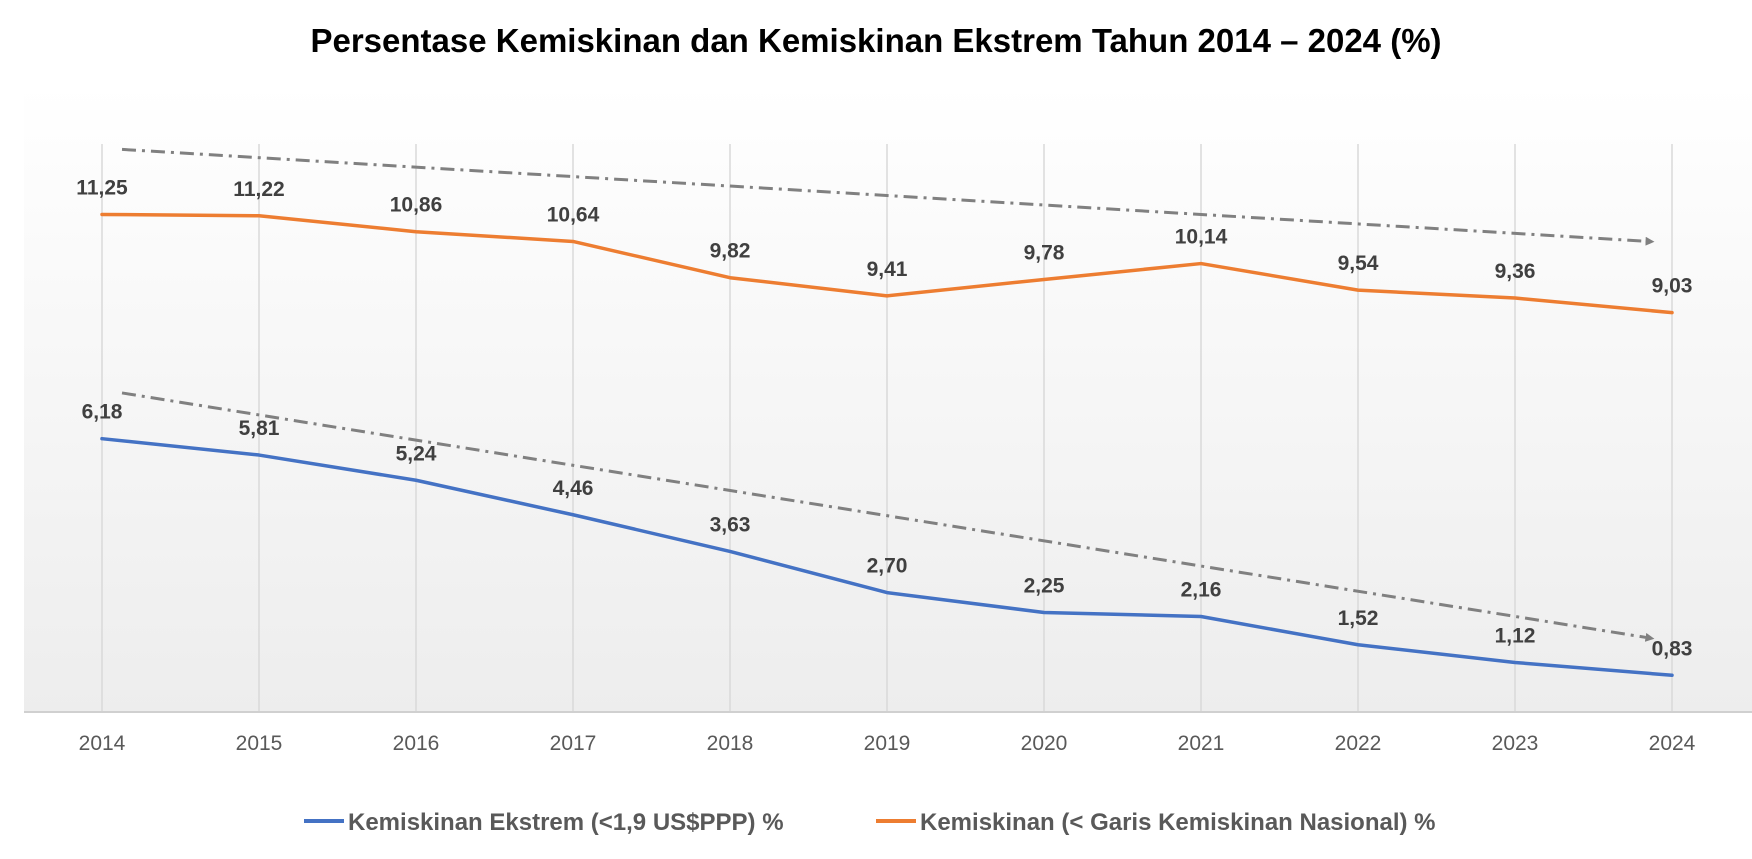  What do you see at coordinates (573, 743) in the screenshot?
I see `x-tick-label-2017: 2017` at bounding box center [573, 743].